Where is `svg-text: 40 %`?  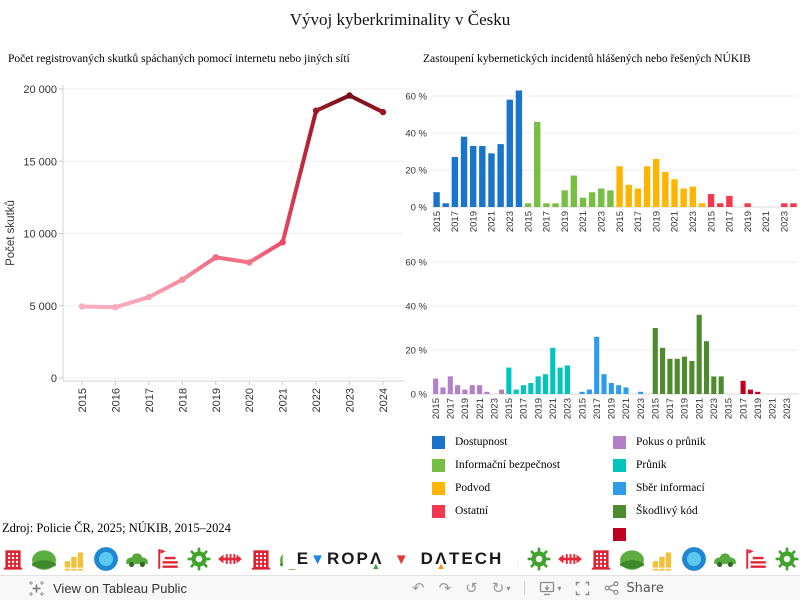
svg-text: 40 % is located at coordinates (416, 307).